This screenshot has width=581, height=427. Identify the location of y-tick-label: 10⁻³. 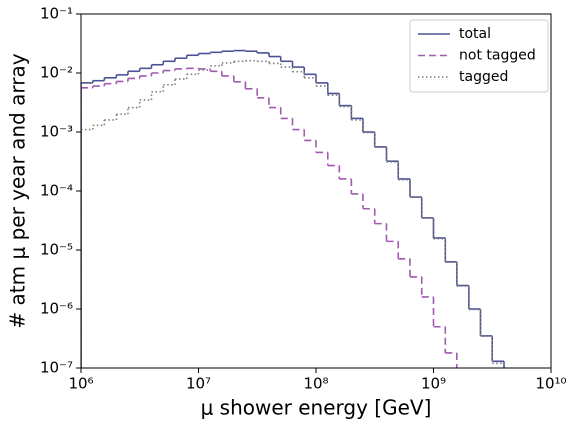
(56, 132).